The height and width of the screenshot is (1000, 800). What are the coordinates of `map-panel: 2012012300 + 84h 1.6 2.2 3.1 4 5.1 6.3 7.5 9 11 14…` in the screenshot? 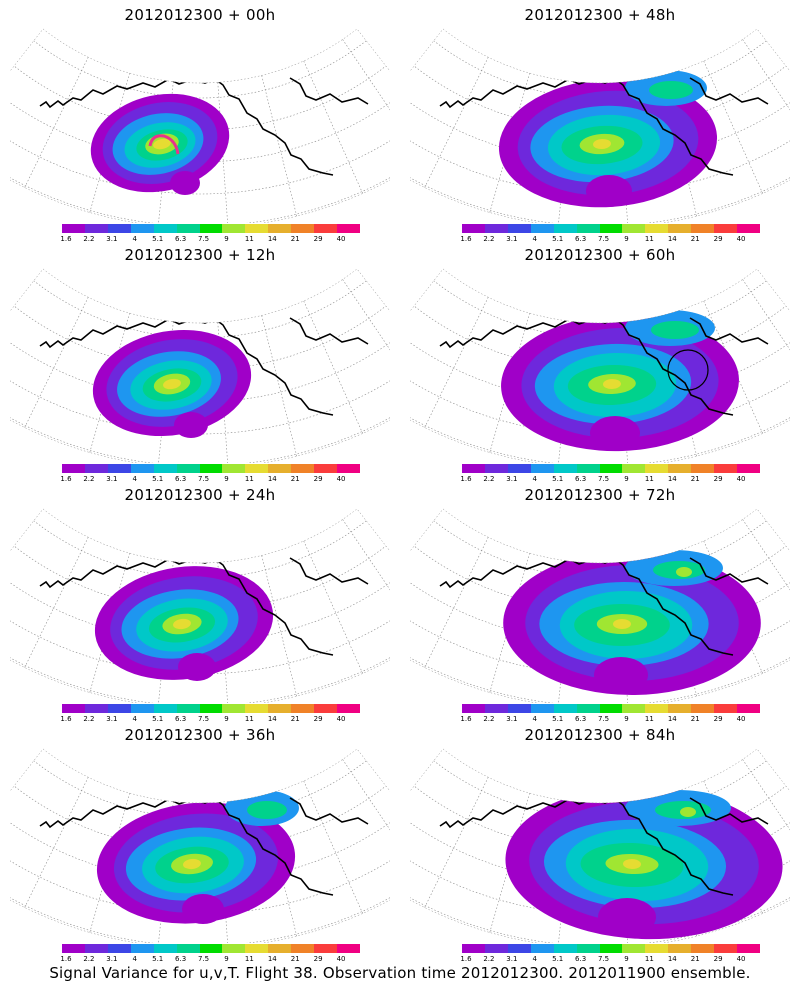 It's located at (600, 841).